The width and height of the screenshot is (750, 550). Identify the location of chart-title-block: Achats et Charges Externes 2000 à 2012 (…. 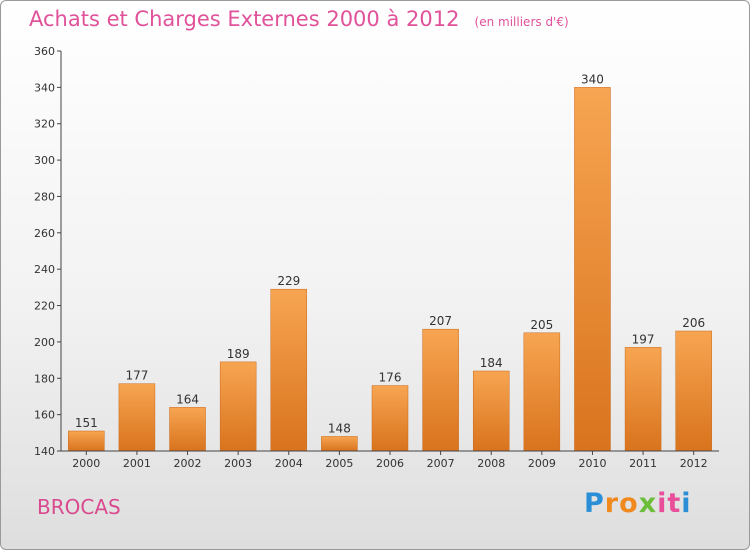
(299, 19).